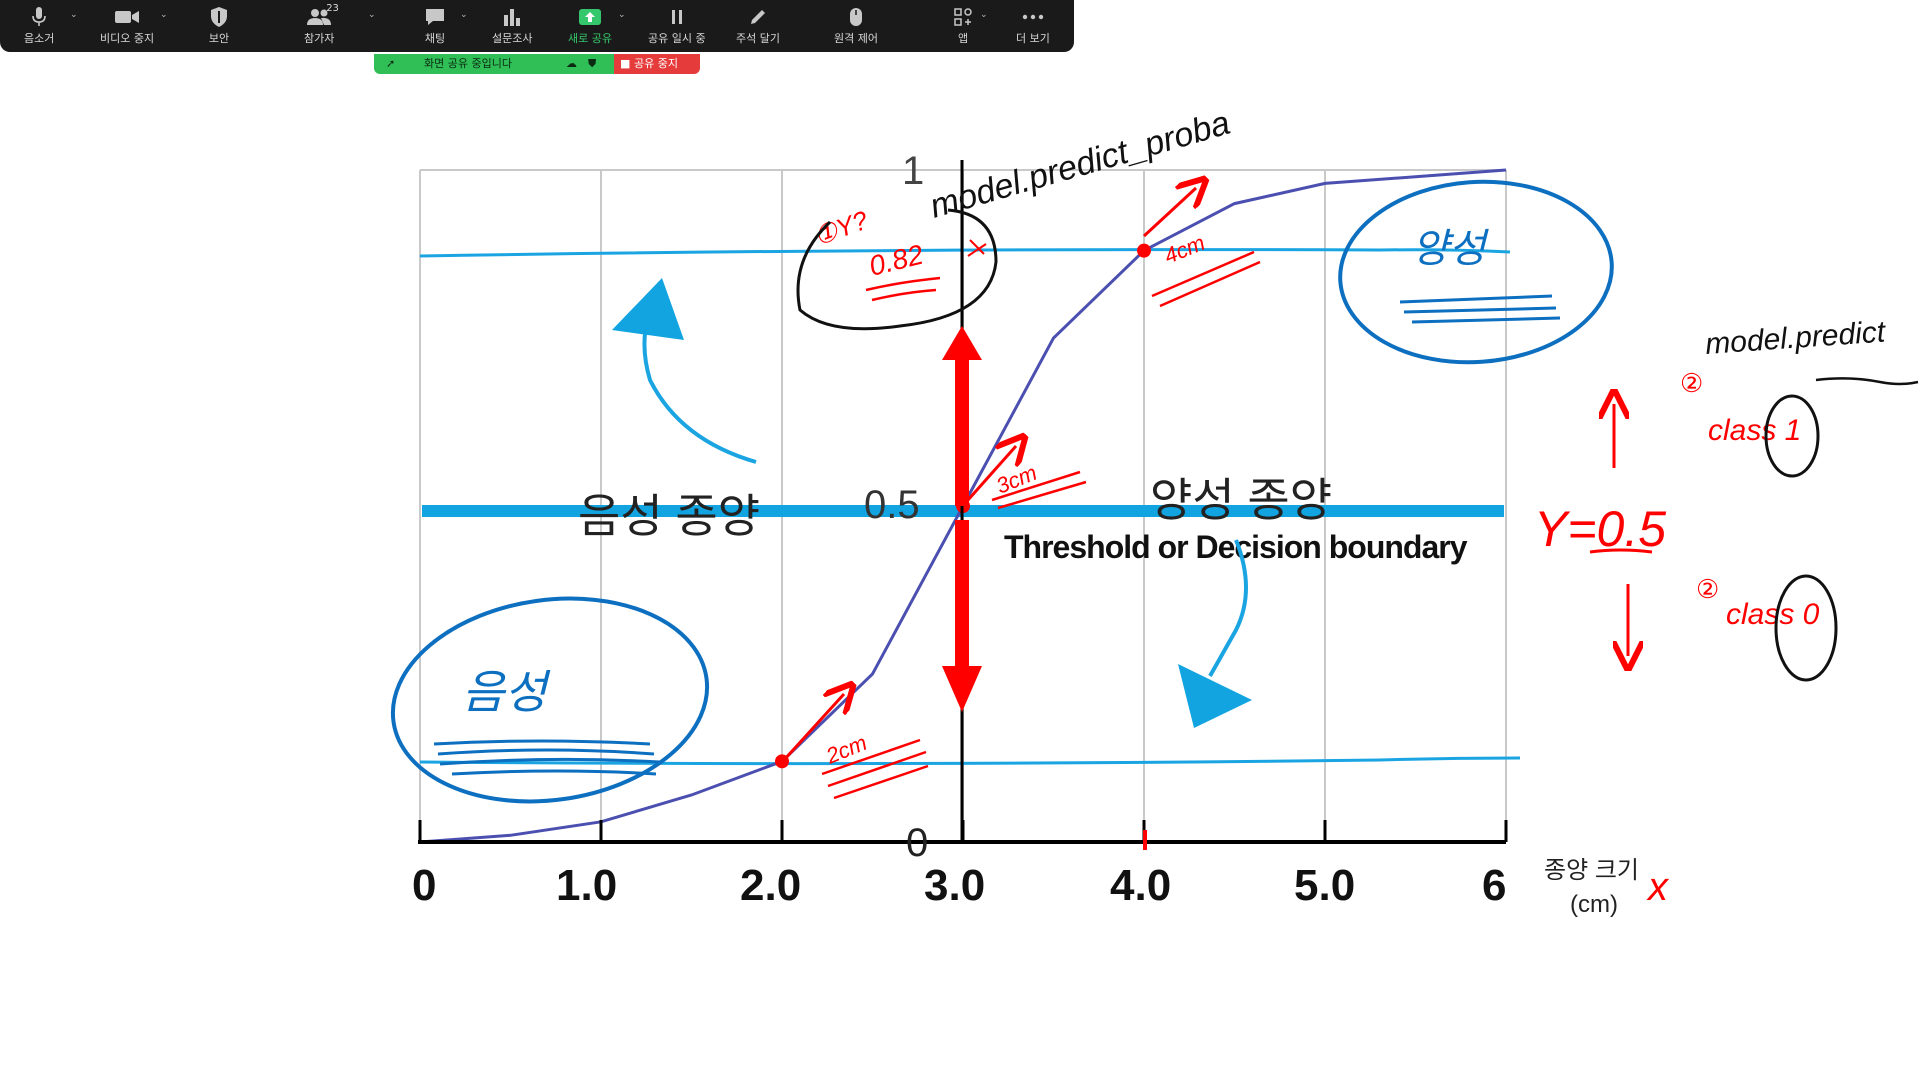 This screenshot has width=1920, height=1080. Describe the element at coordinates (970, 761) in the screenshot. I see `lower-probability-line` at that location.